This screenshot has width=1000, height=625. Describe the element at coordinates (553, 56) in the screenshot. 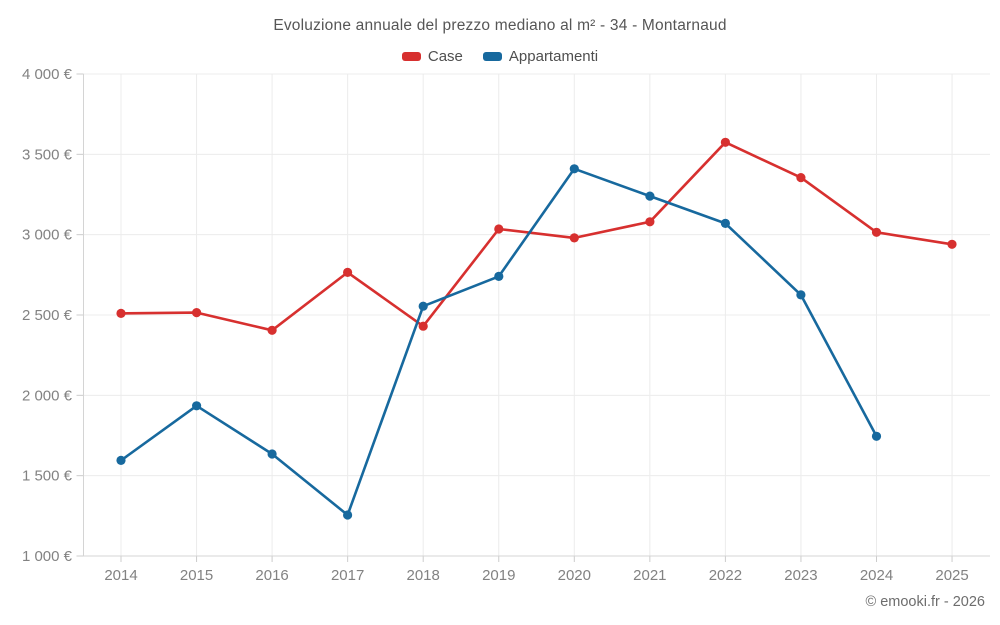

I see `legend-label: Appartamenti` at that location.